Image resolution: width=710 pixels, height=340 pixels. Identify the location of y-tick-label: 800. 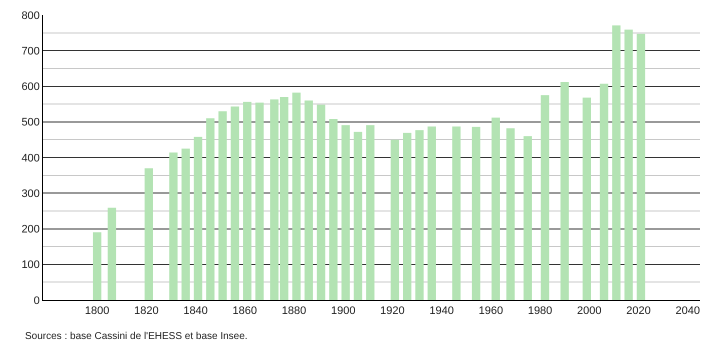
(30, 16).